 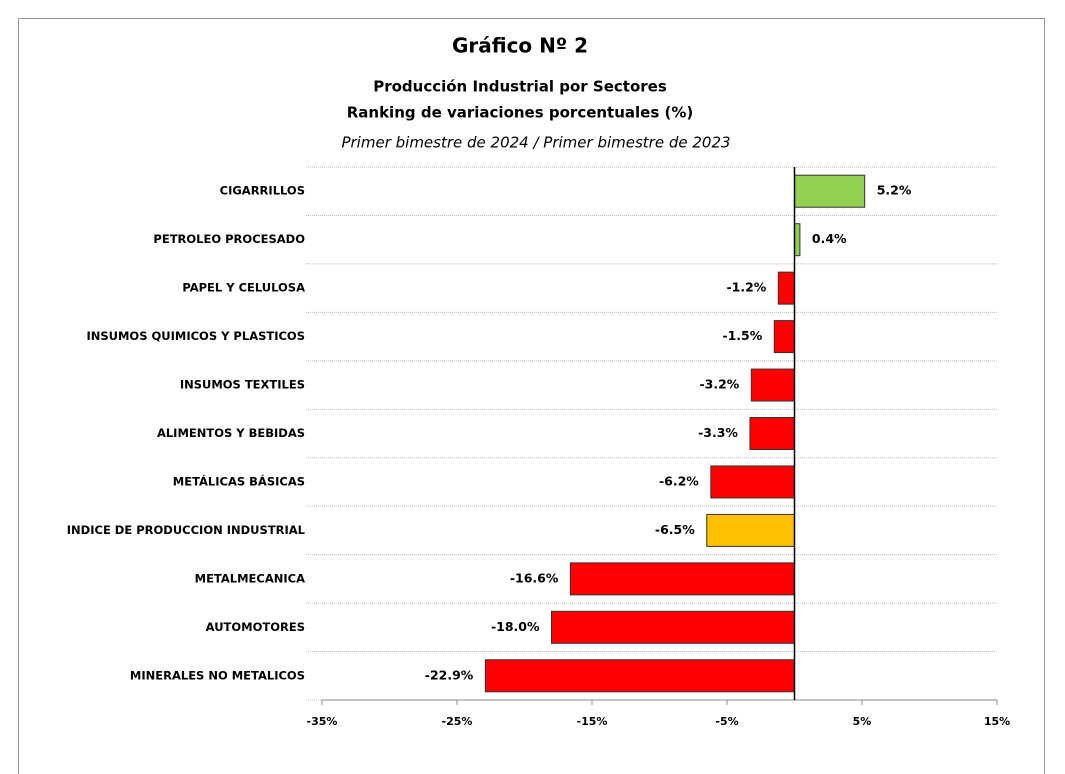 What do you see at coordinates (217, 675) in the screenshot?
I see `category-label: MINERALES NO METALICOS` at bounding box center [217, 675].